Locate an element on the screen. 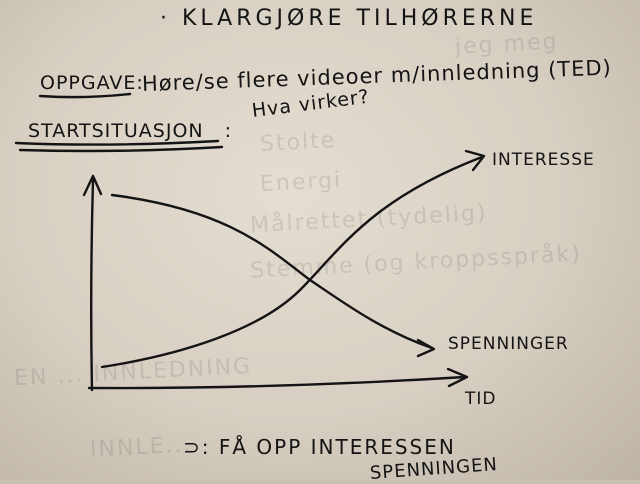  start-heading: STARTSITUASJON : is located at coordinates (130, 131).